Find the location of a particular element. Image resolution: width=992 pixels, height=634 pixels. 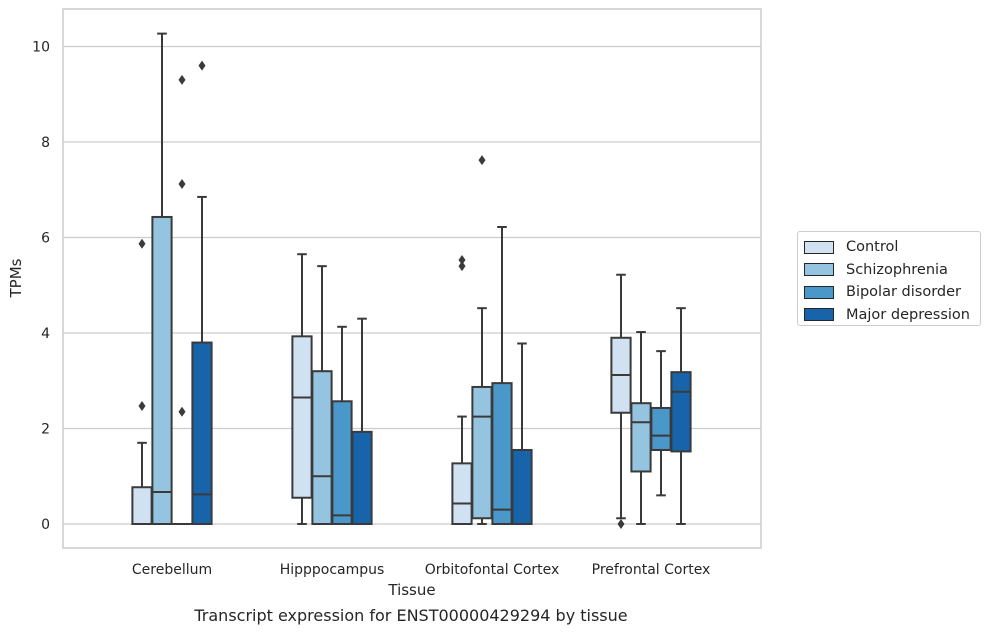

legend-label: Control is located at coordinates (872, 247).